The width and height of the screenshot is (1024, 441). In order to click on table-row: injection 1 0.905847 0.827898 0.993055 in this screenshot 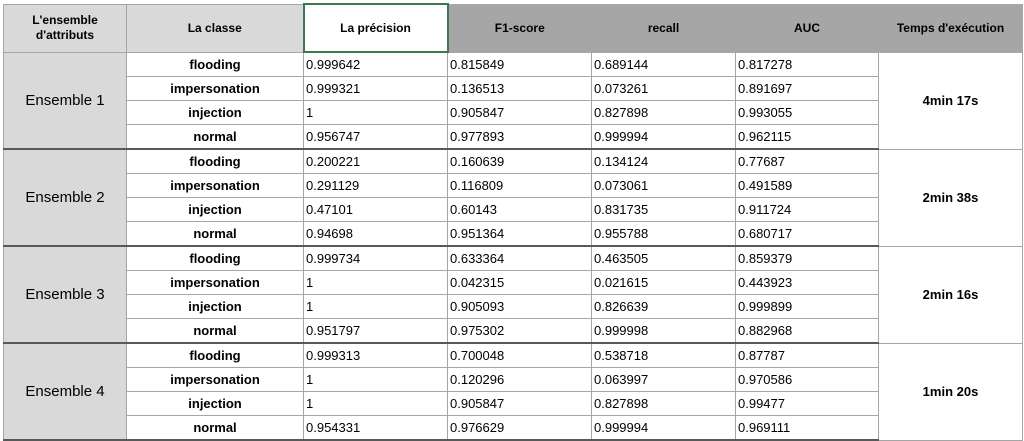, I will do `click(513, 112)`.